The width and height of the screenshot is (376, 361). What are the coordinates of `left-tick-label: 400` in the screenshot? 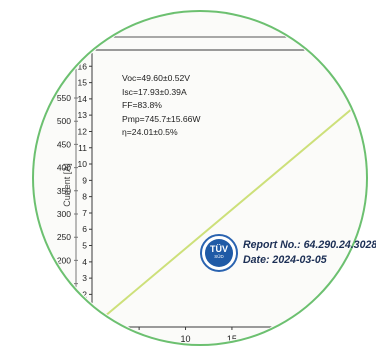 It's located at (64, 168).